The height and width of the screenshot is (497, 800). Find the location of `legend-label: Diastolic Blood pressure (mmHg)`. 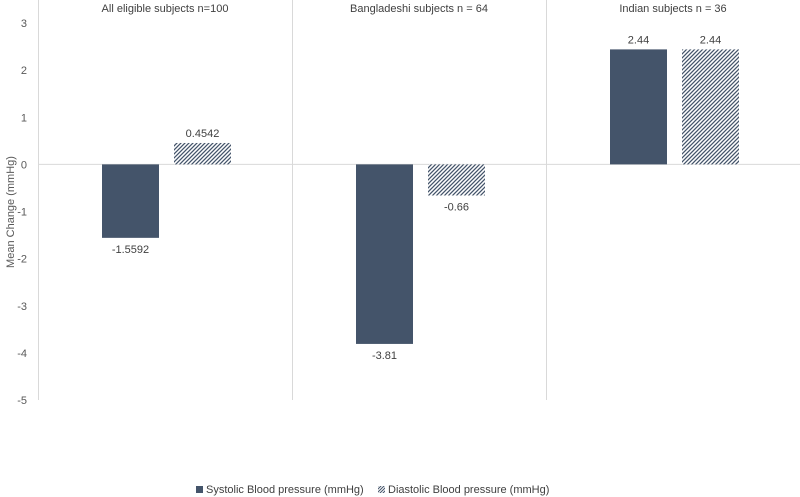

legend-label: Diastolic Blood pressure (mmHg) is located at coordinates (468, 490).